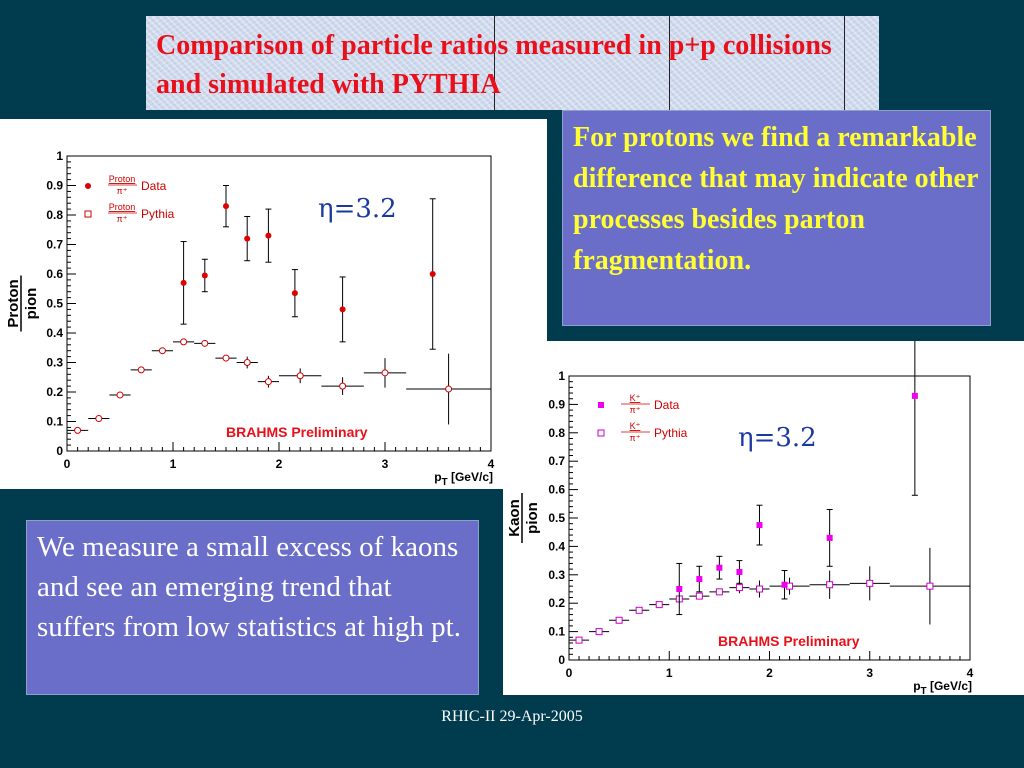  Describe the element at coordinates (512, 716) in the screenshot. I see `slide-footer: RHIC-II 29-Apr-2005` at that location.